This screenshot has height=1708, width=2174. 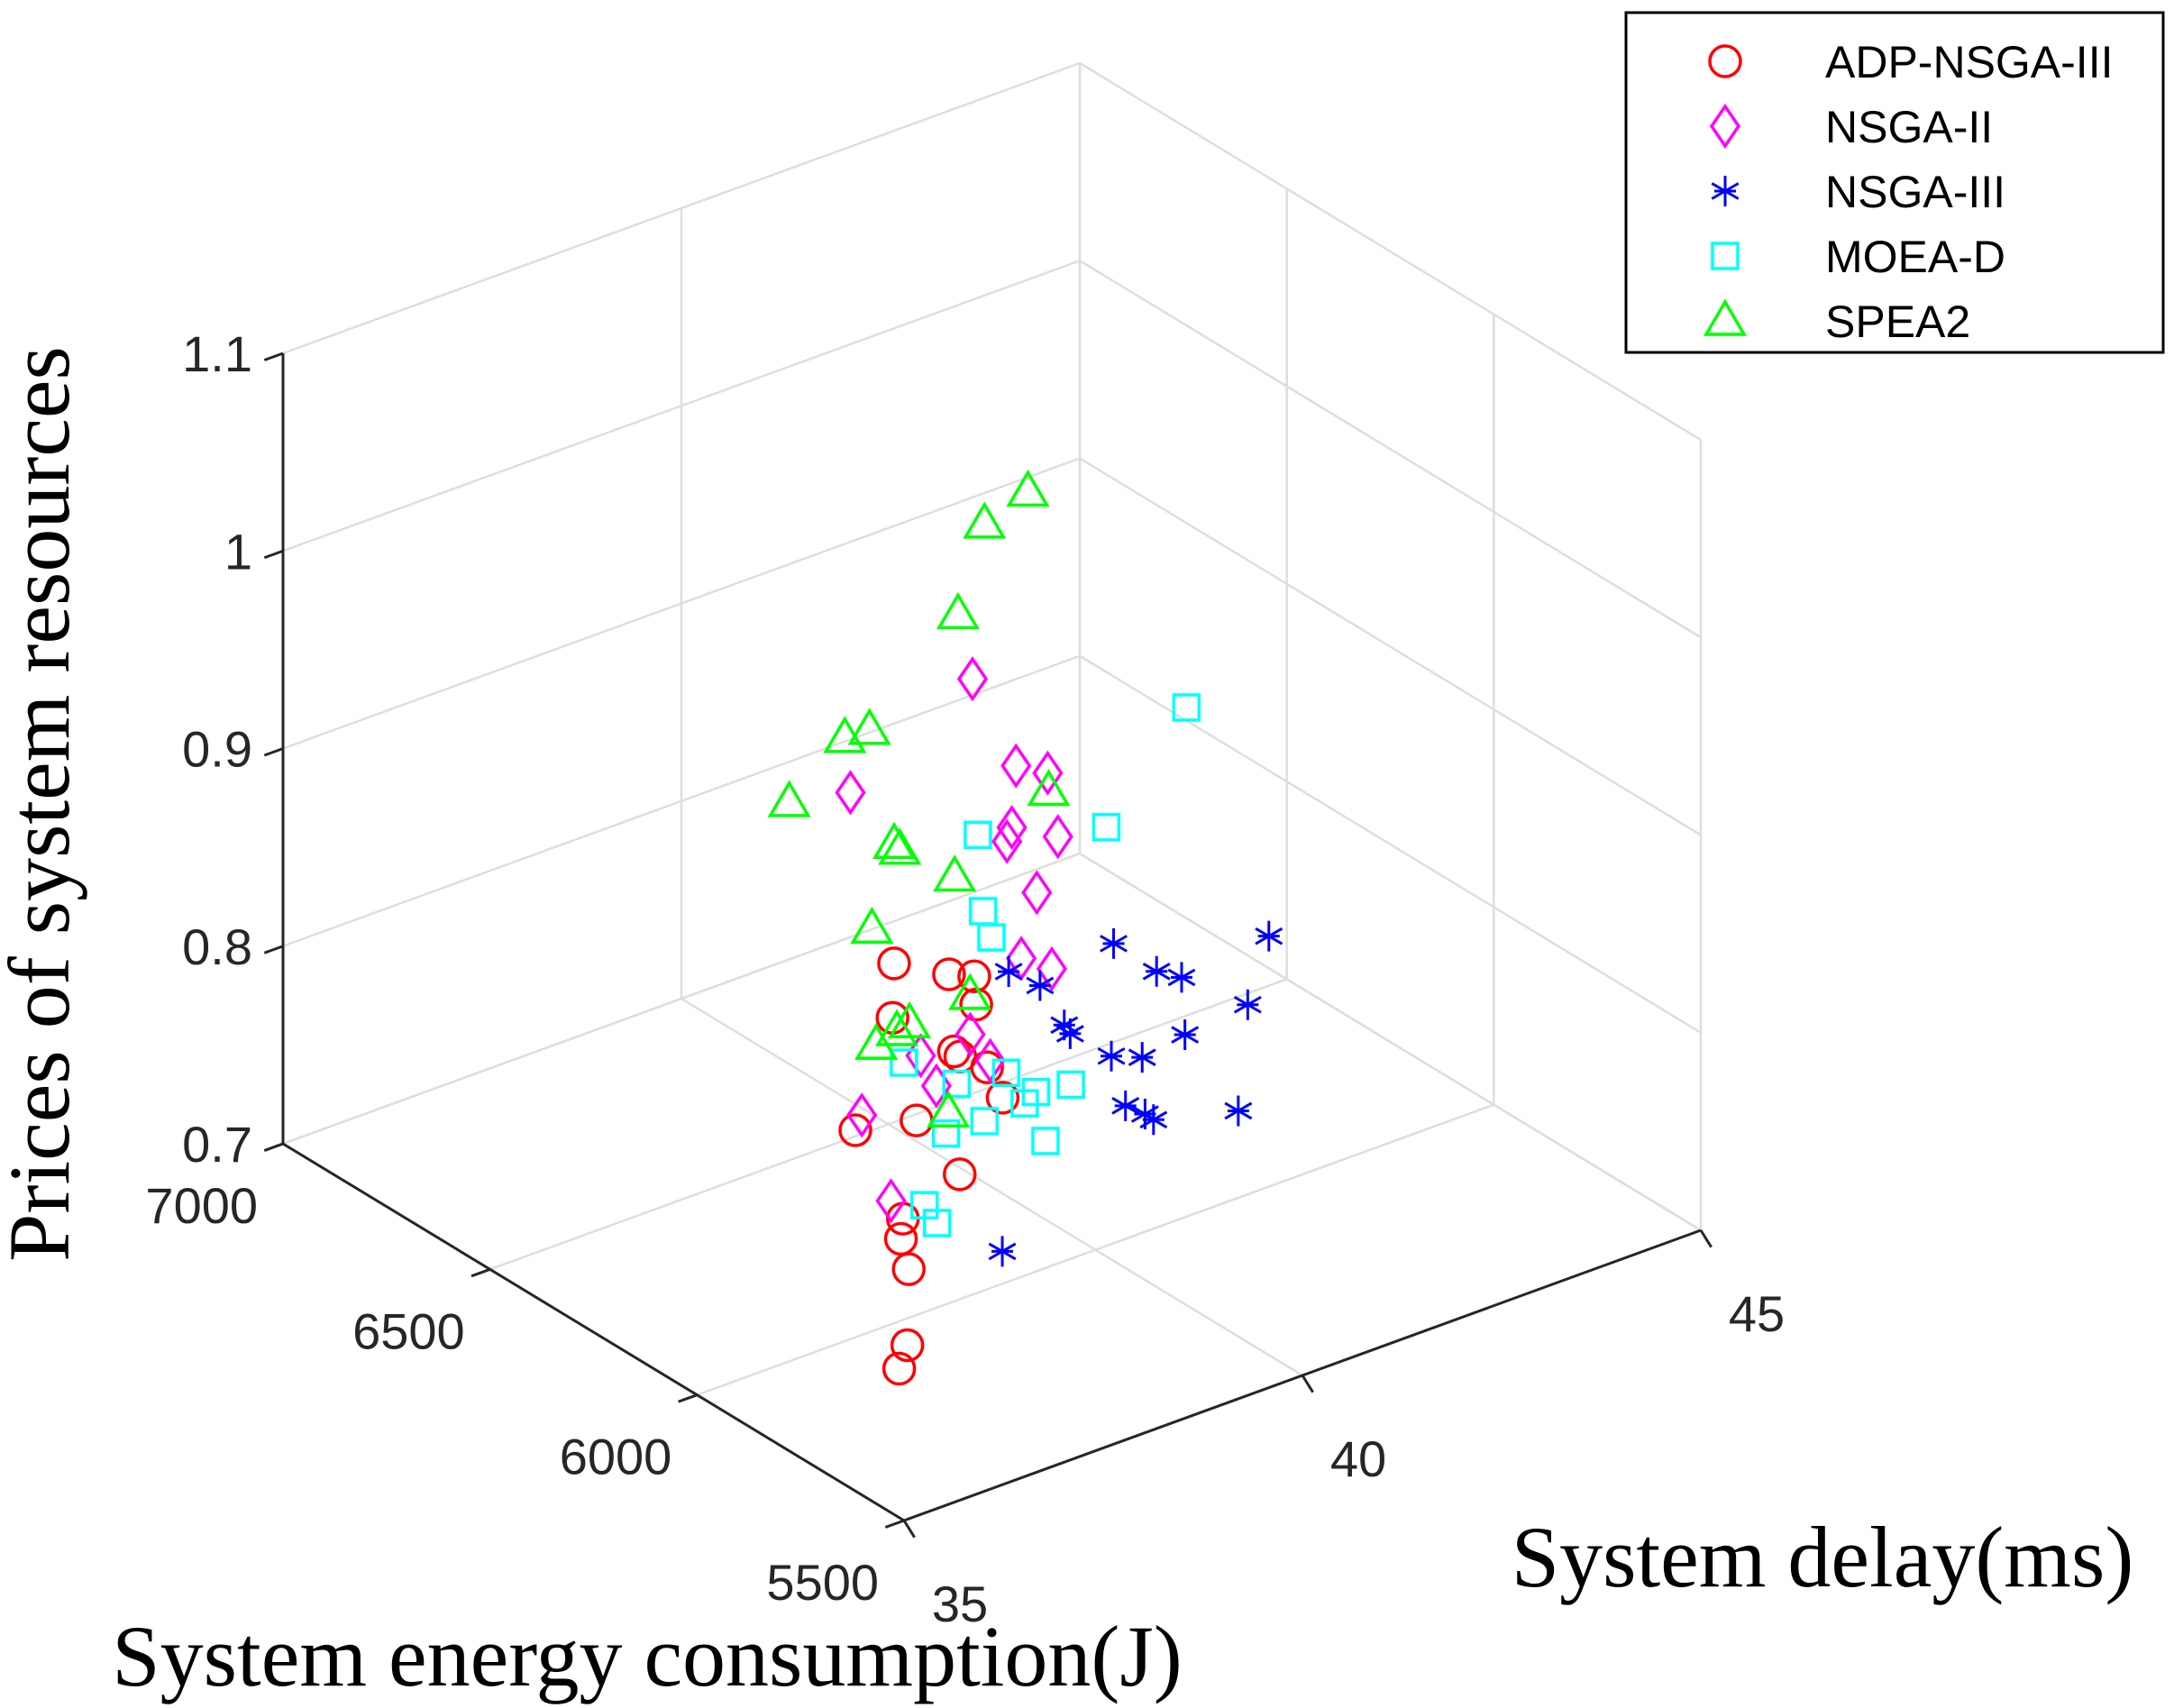 I want to click on legend-label: NSGA-II, so click(x=1909, y=127).